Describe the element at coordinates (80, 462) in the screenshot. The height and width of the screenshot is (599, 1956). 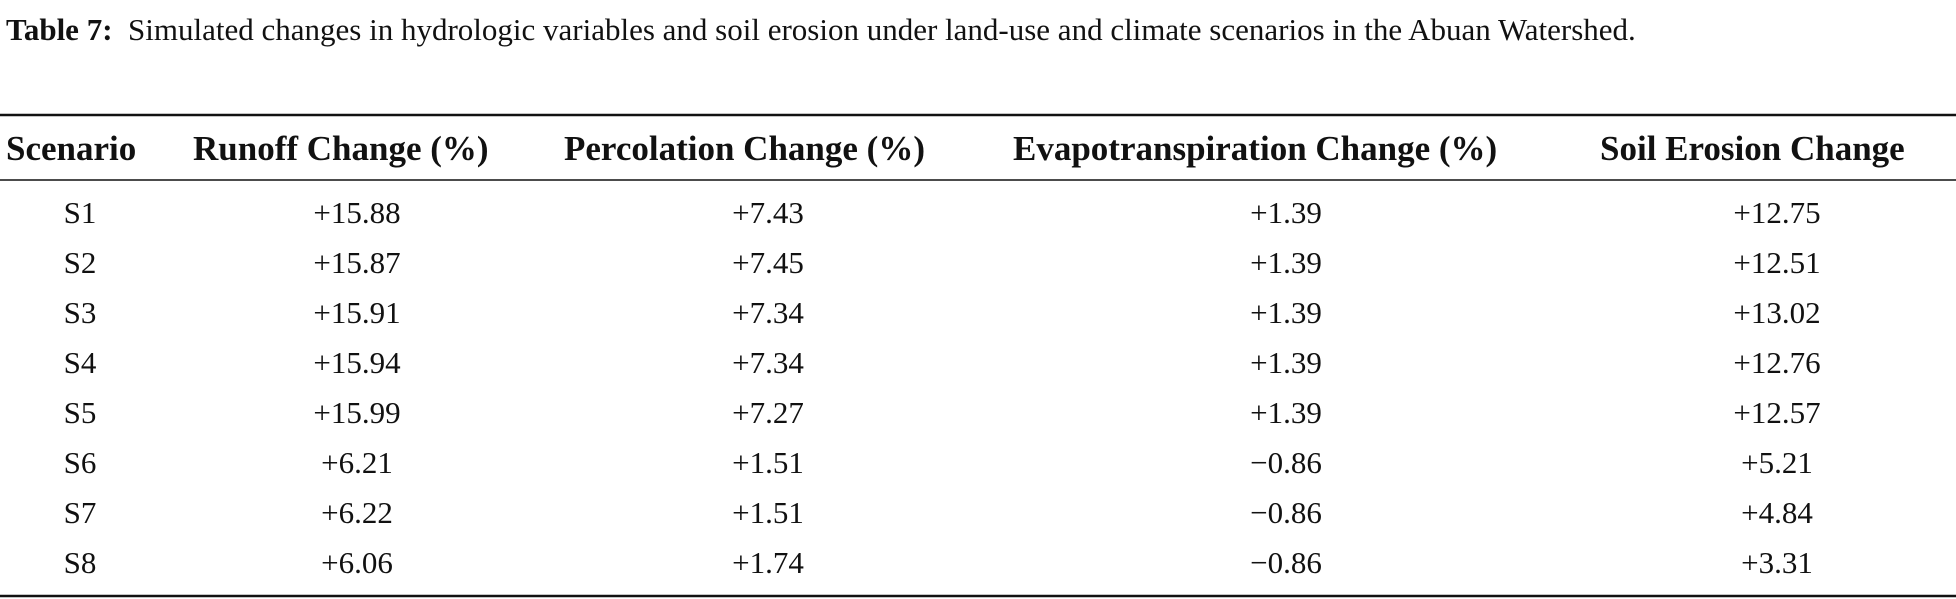
I see `cell: S6` at that location.